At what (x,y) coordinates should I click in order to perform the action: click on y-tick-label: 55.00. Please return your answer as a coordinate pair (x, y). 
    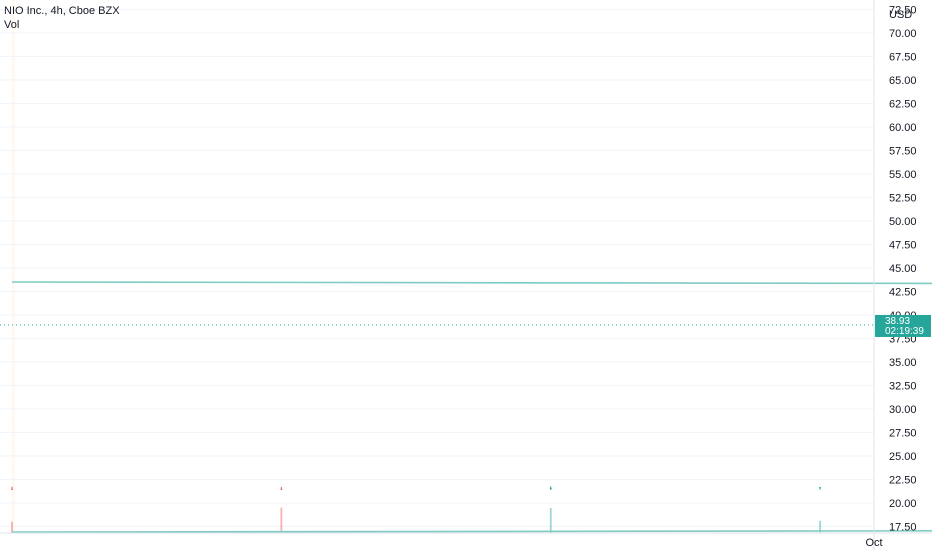
    Looking at the image, I should click on (903, 175).